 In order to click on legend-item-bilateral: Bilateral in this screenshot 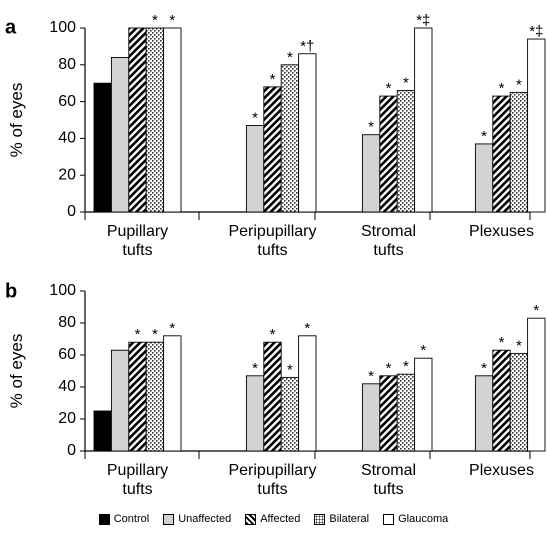, I will do `click(341, 519)`.